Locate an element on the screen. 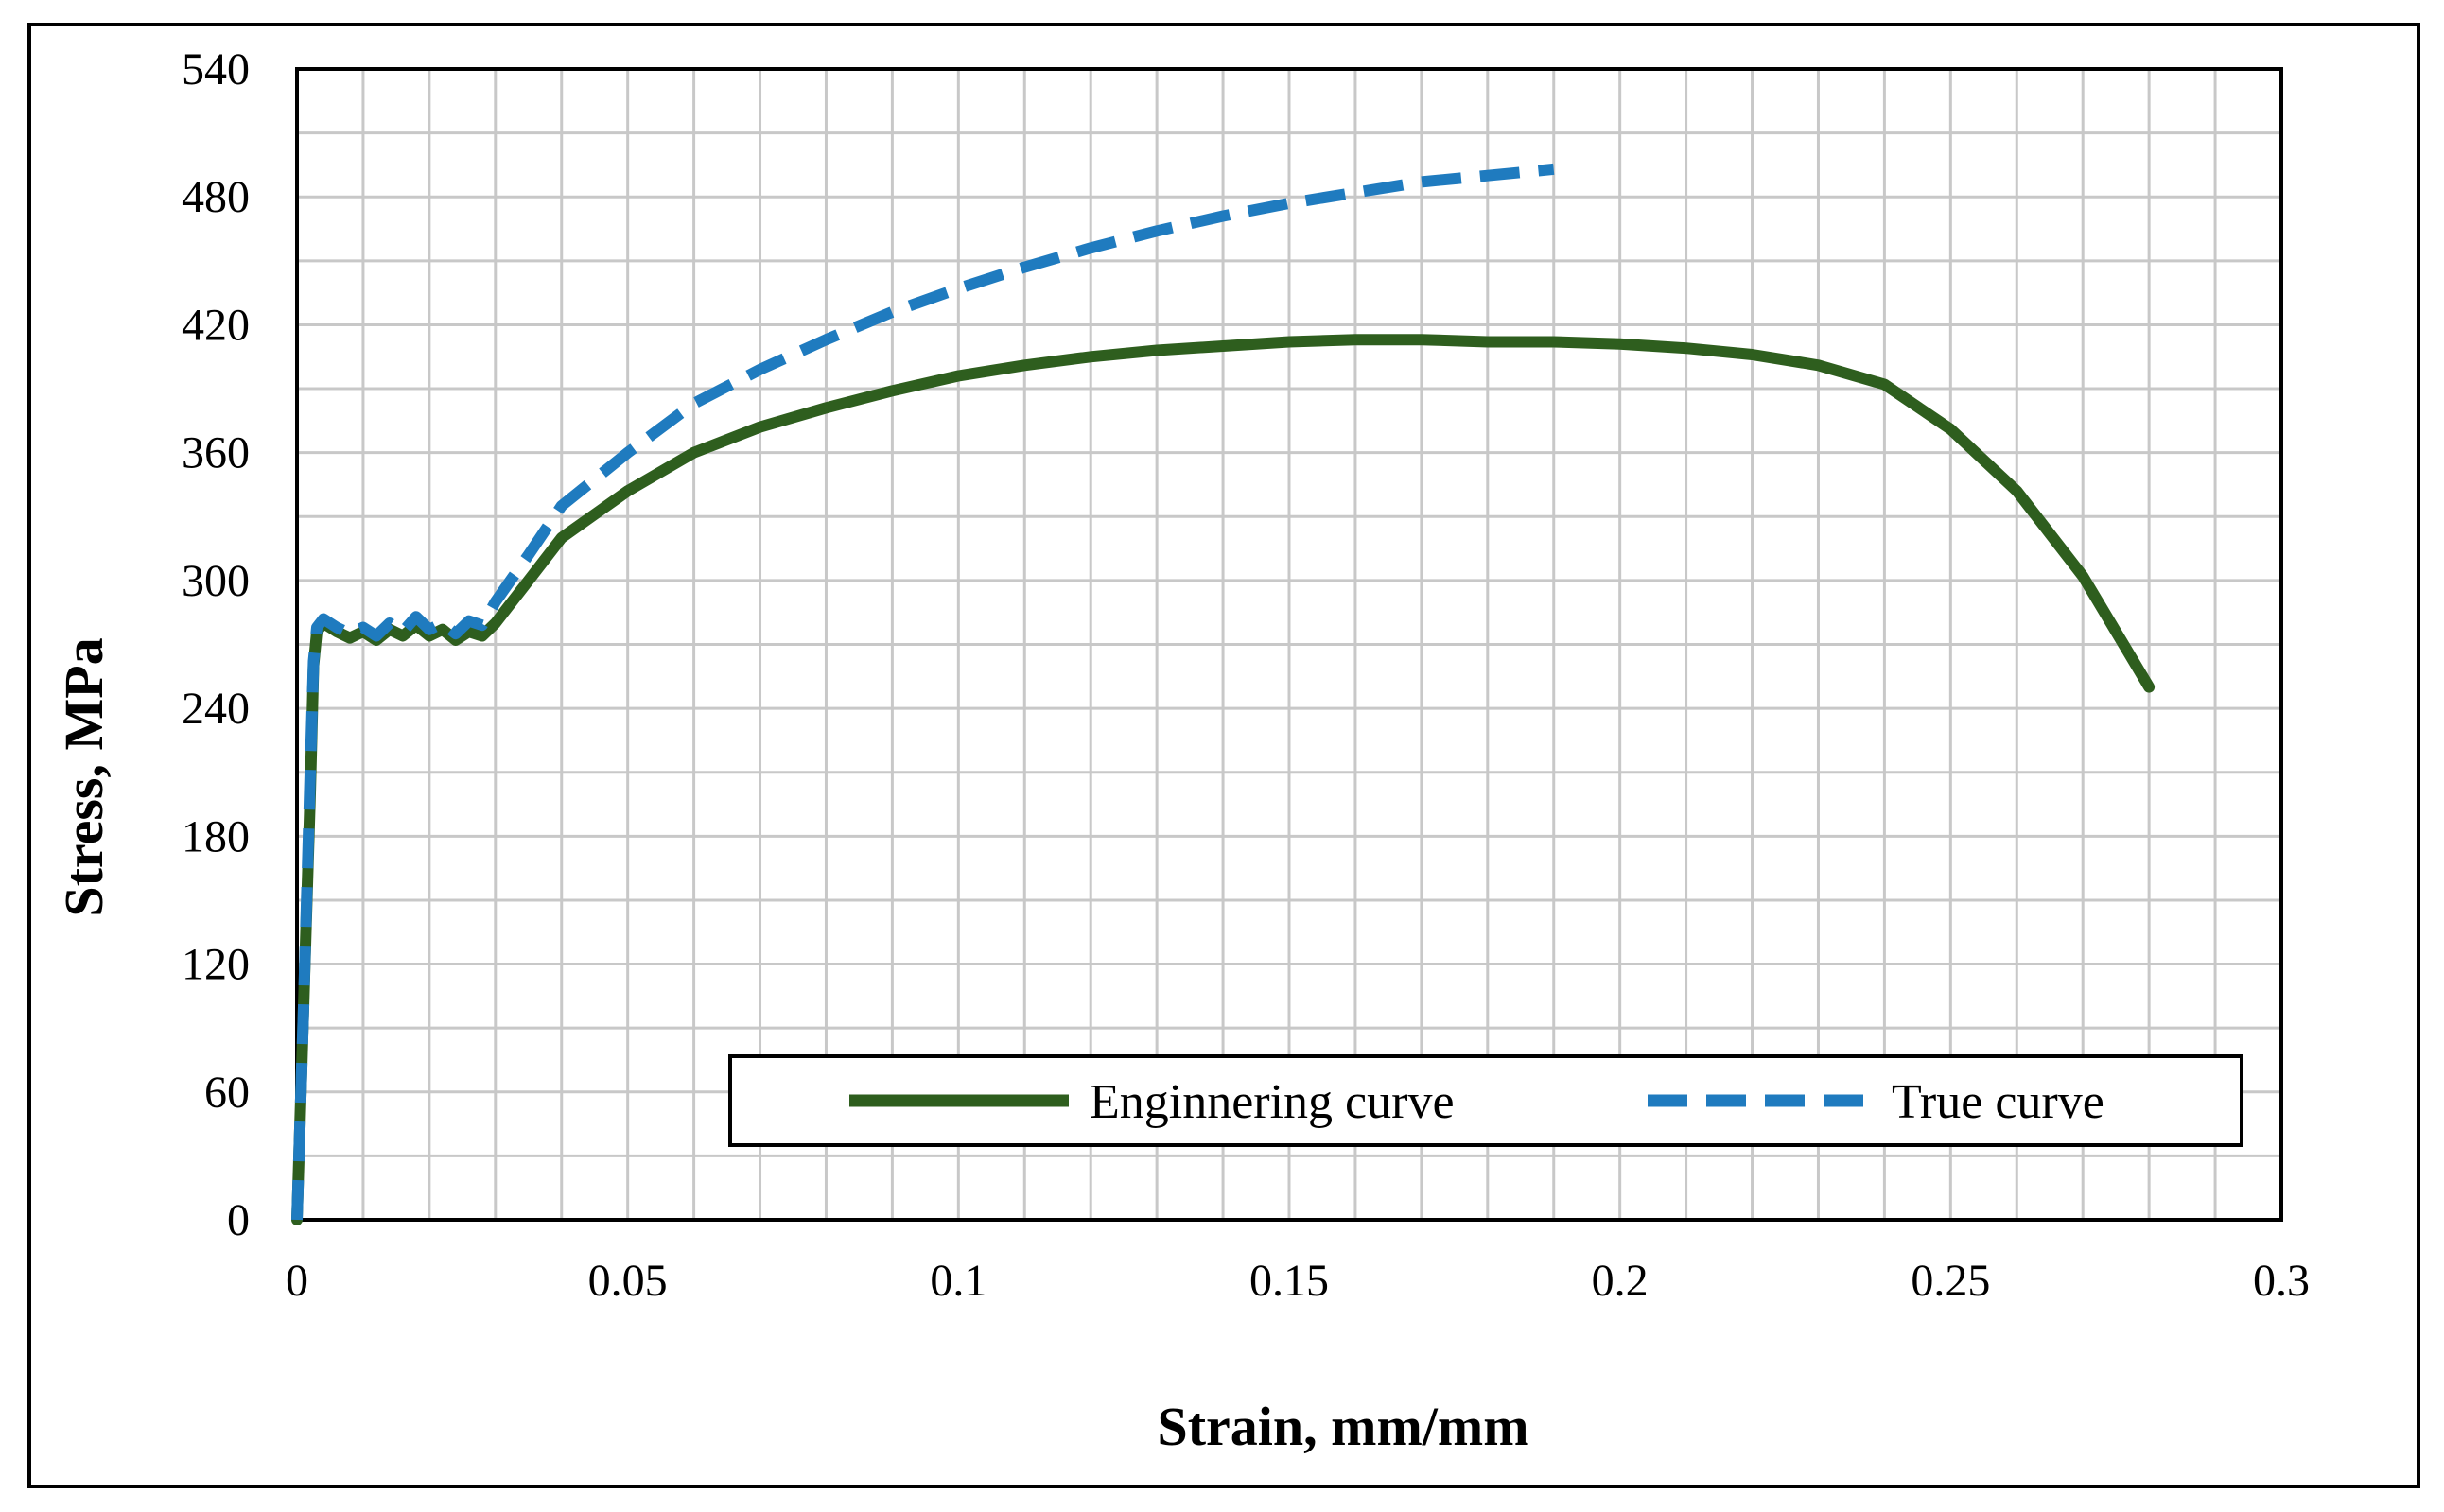  x-axis-ticks: 0 0.05 0.1 0.15 0.2 0.25 0.3 is located at coordinates (1298, 1281).